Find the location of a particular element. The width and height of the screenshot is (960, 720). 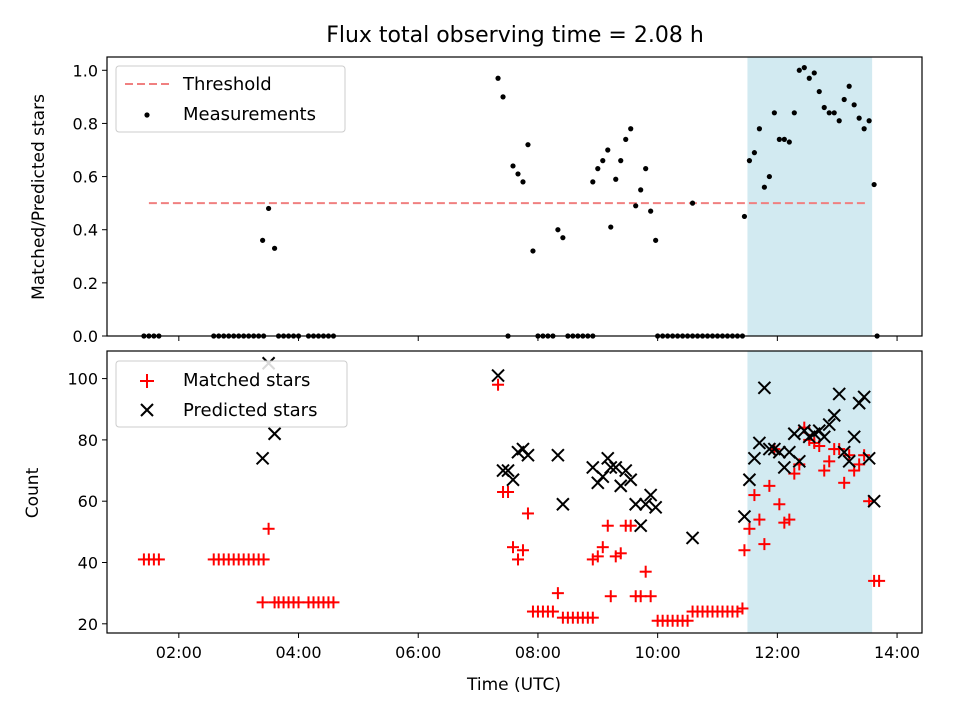

legend-predicted-label: Predicted stars is located at coordinates (250, 410).